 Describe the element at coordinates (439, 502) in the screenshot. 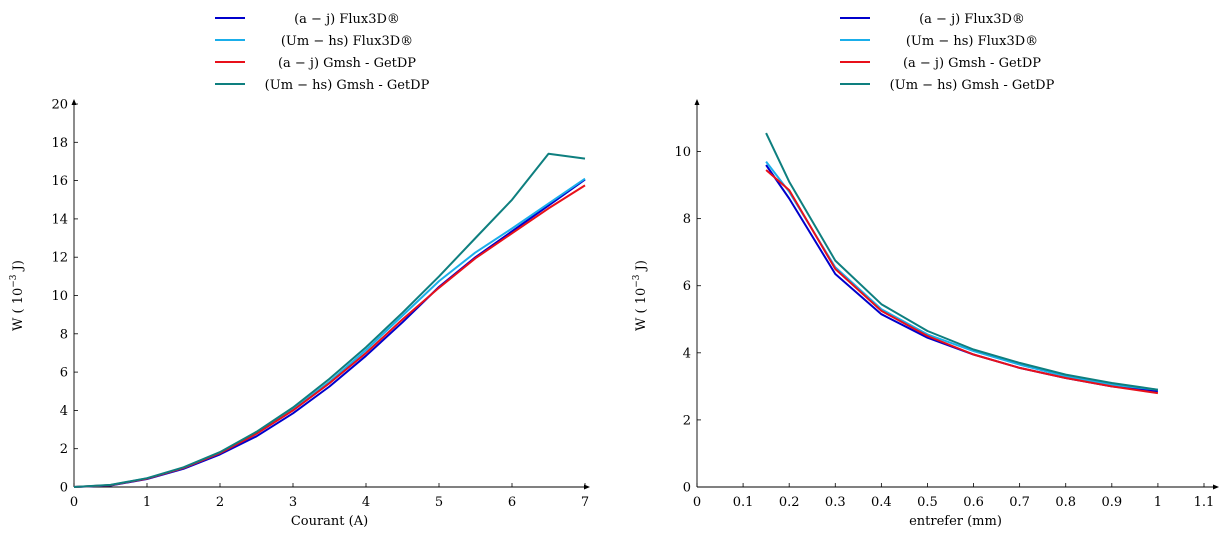

I see `x-tick-label: 5` at that location.